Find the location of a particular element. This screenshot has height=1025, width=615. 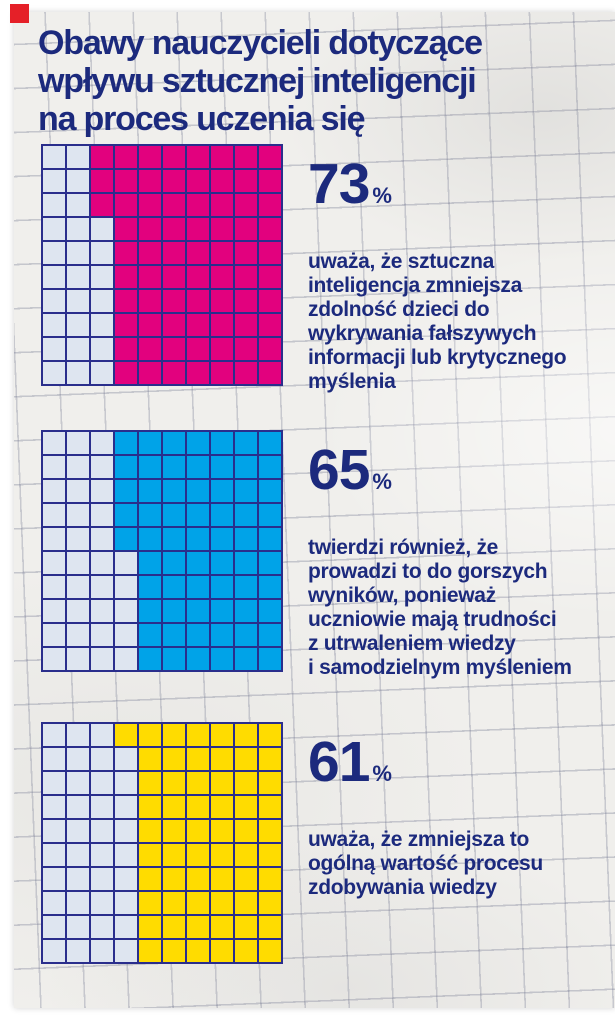

stat-number: 65 is located at coordinates (339, 470).